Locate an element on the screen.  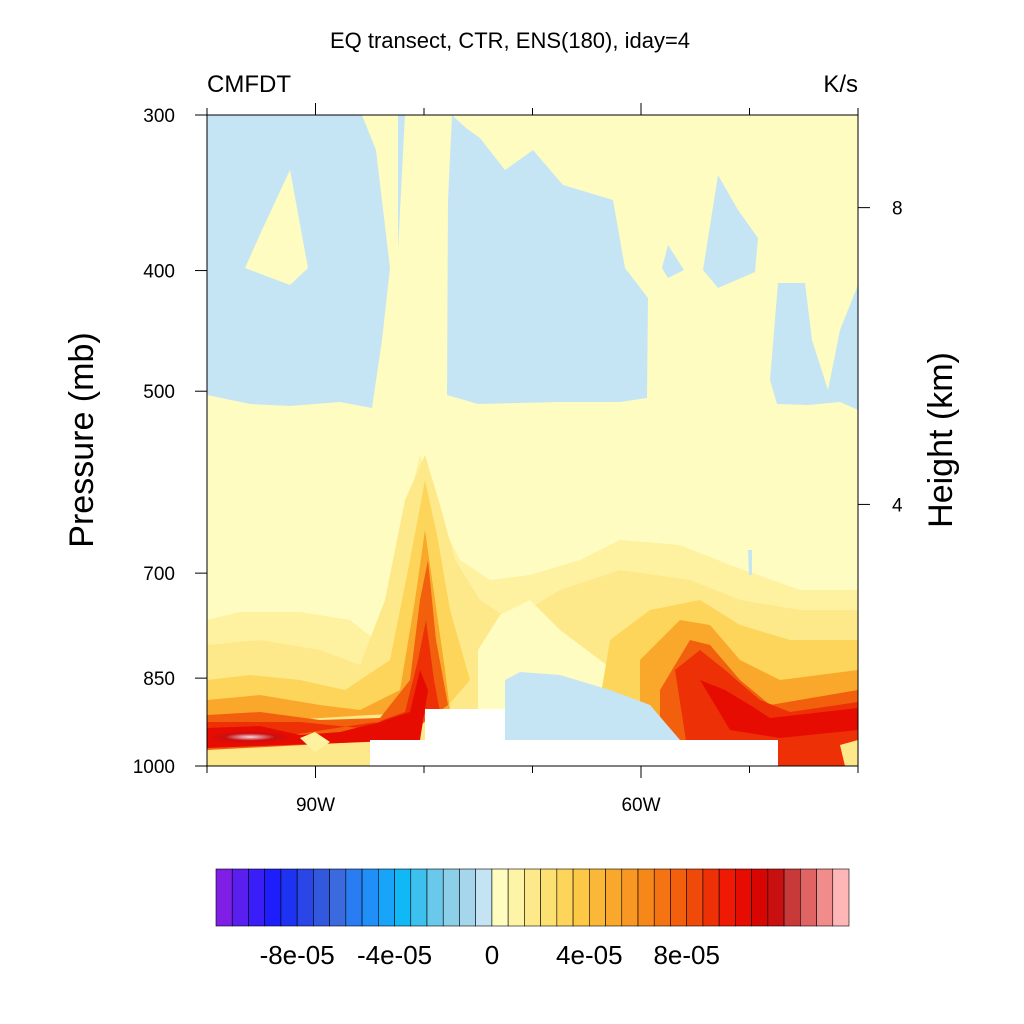
x-tick-label: 90W is located at coordinates (315, 805).